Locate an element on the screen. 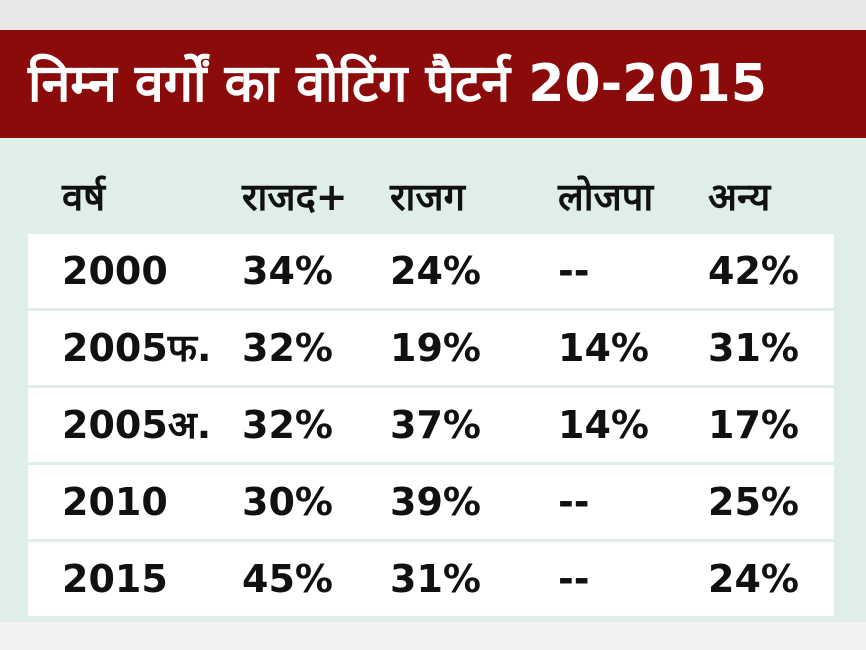 Image resolution: width=866 pixels, height=650 pixels. column-header: राजग is located at coordinates (427, 197).